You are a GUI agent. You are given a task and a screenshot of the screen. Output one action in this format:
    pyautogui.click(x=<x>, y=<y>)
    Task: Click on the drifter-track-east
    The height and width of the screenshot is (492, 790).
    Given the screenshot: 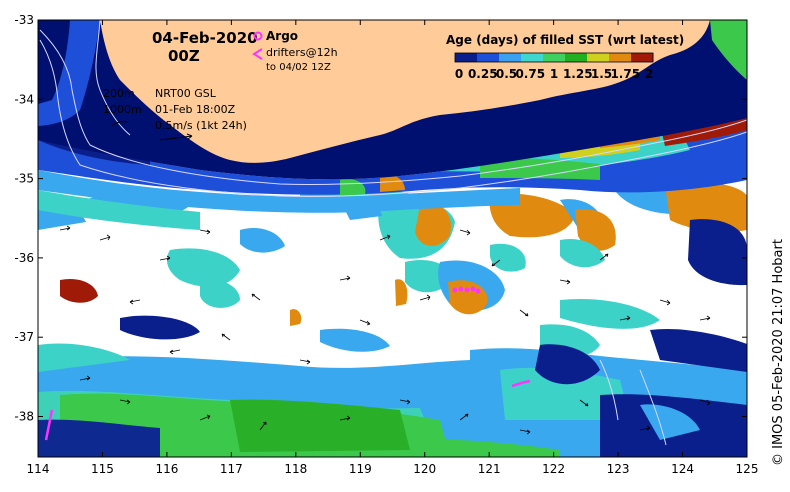 What is the action you would take?
    pyautogui.click(x=521, y=383)
    